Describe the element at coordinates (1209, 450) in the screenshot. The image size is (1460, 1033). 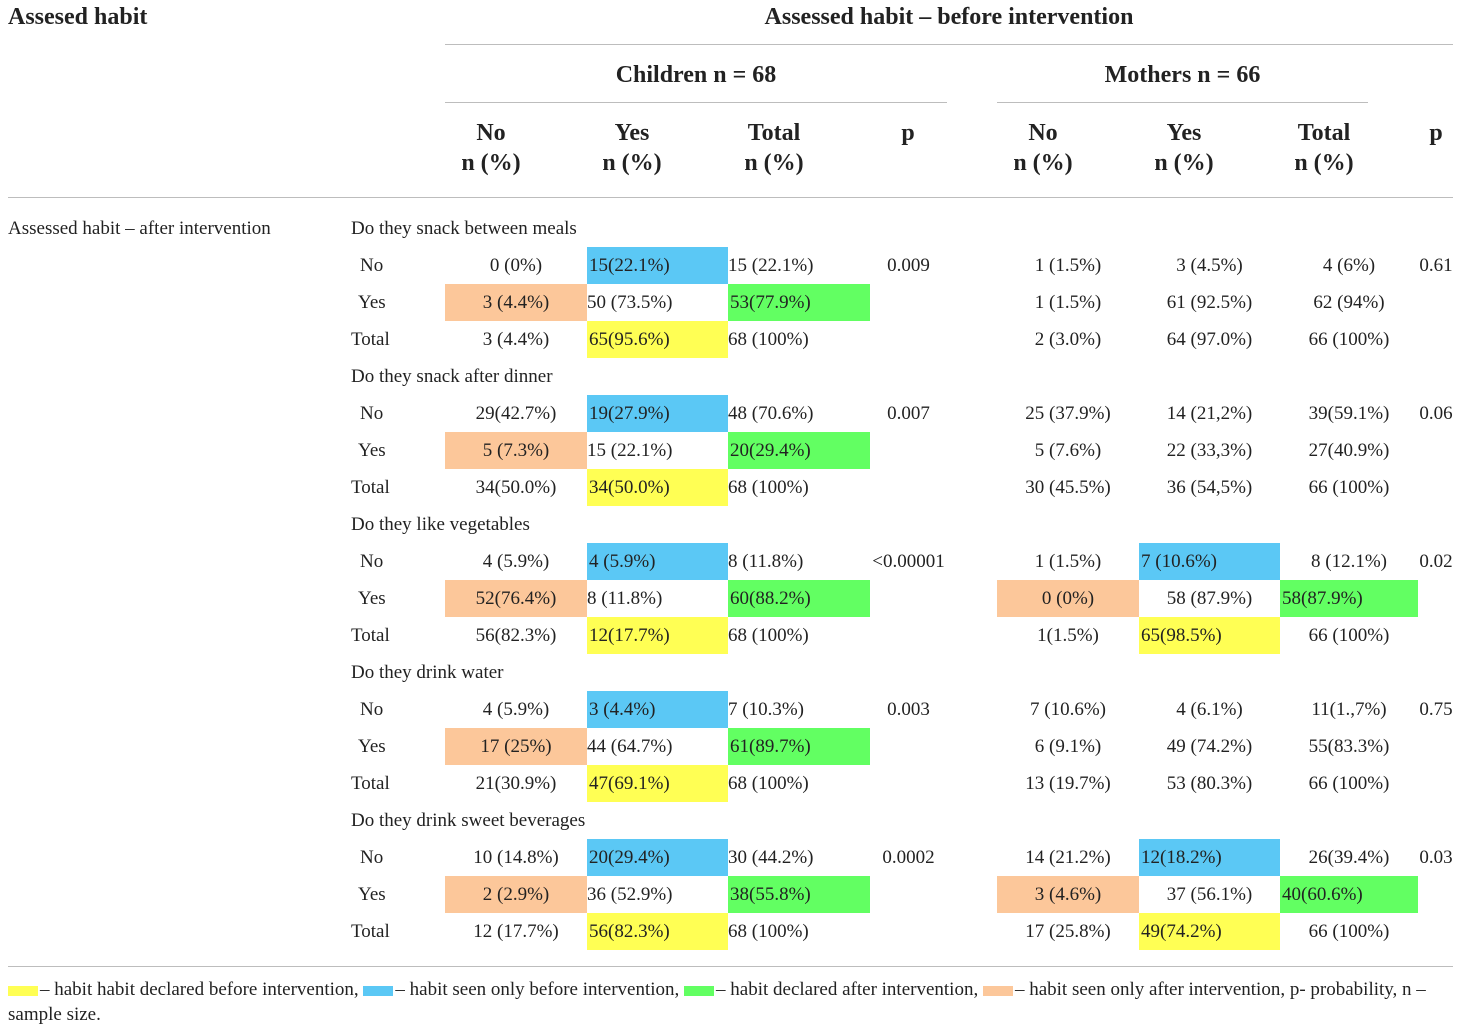
I see `mothers-cell-yes: 22 (33,3%)` at that location.